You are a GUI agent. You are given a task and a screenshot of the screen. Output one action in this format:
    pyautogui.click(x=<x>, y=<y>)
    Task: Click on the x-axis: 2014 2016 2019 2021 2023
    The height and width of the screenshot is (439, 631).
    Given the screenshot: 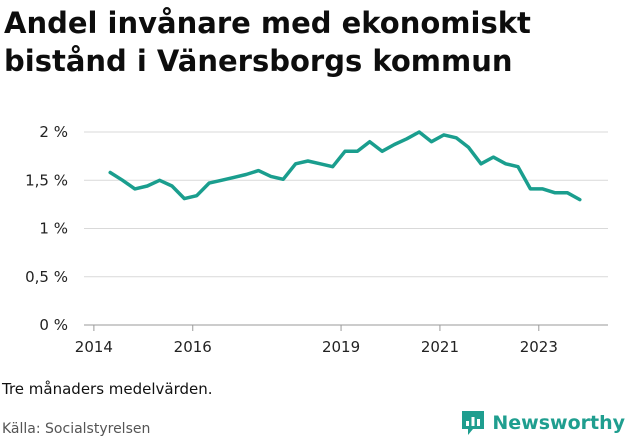 What is the action you would take?
    pyautogui.click(x=316, y=340)
    